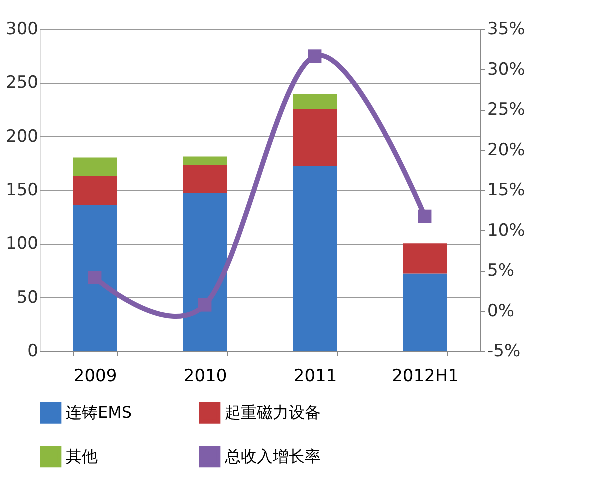 This screenshot has width=603, height=497. I want to click on y-tick-label: 200, so click(22, 136).